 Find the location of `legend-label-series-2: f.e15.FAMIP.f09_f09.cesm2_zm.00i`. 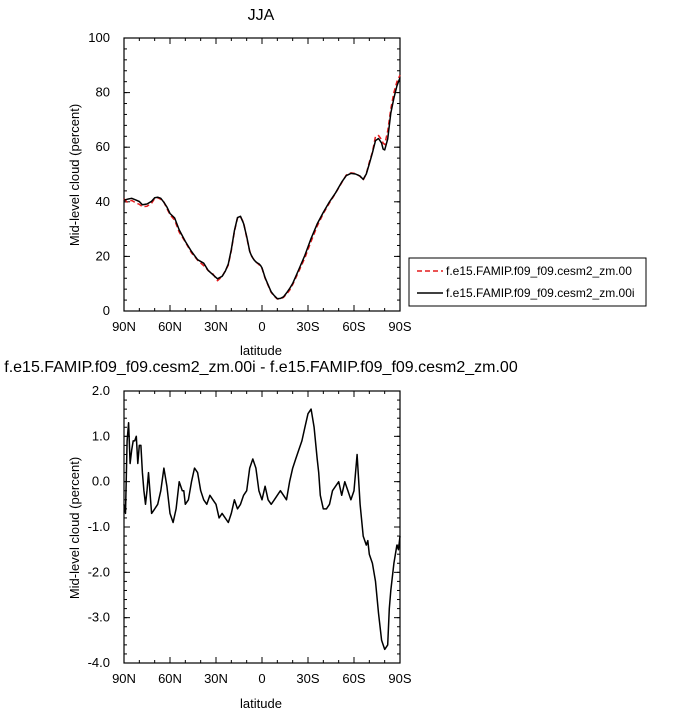

legend-label-series-2: f.e15.FAMIP.f09_f09.cesm2_zm.00i is located at coordinates (540, 293).